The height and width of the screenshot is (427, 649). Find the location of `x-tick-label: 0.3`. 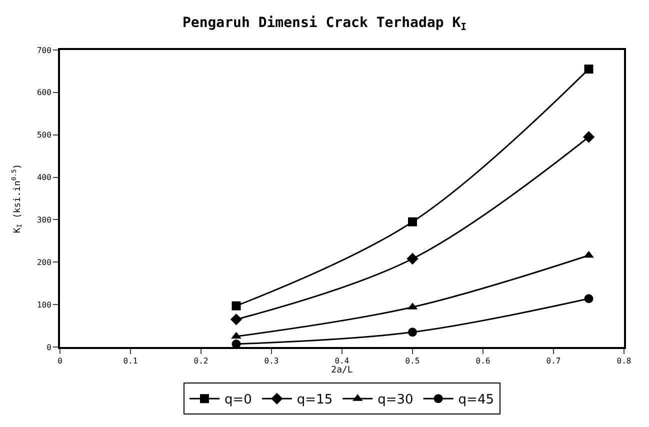

x-tick-label: 0.3 is located at coordinates (271, 361).